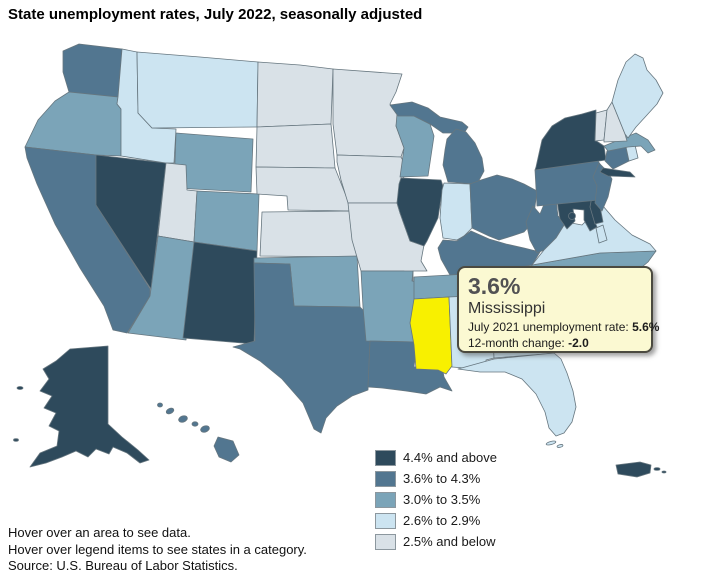 This screenshot has height=579, width=710. What do you see at coordinates (629, 143) in the screenshot?
I see `state-massachusetts` at bounding box center [629, 143].